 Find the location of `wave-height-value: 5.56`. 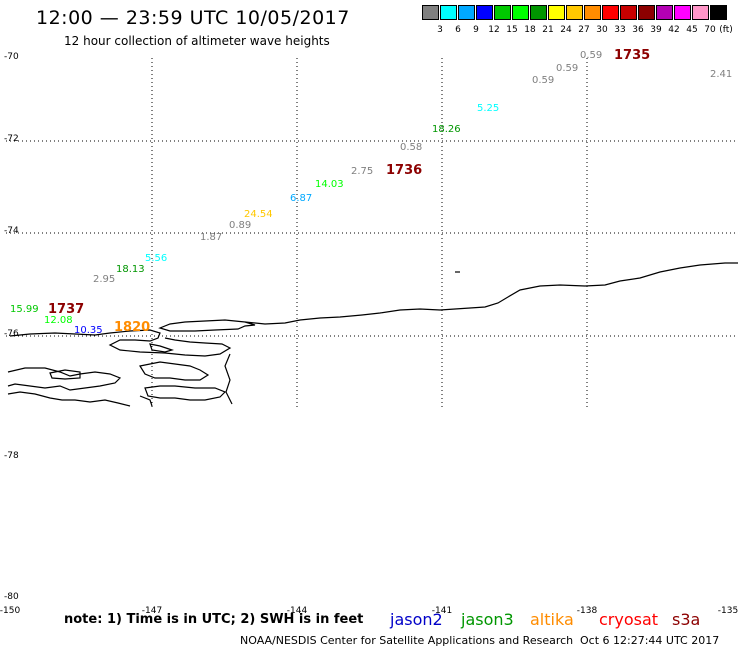

wave-height-value: 5.56 is located at coordinates (156, 258).